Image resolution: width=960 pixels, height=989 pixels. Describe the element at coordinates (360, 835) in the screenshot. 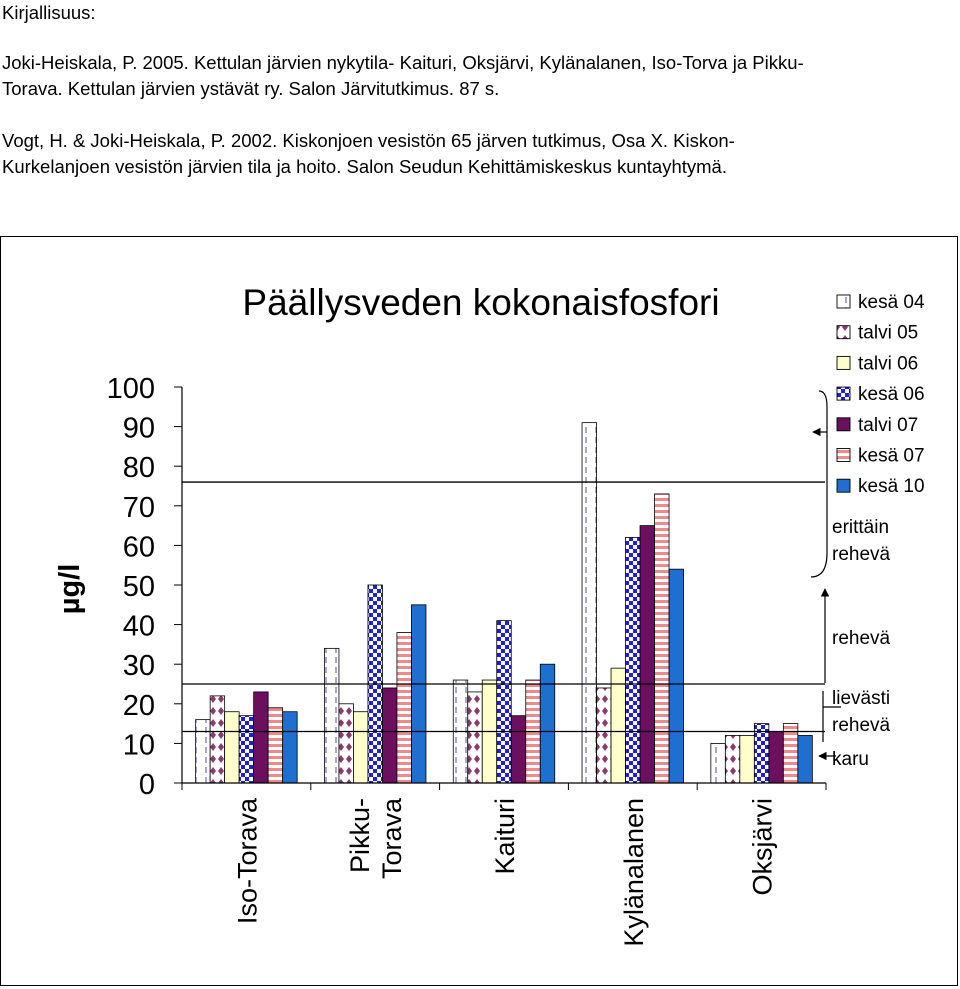

I see `x-category-label: Pikku-` at that location.